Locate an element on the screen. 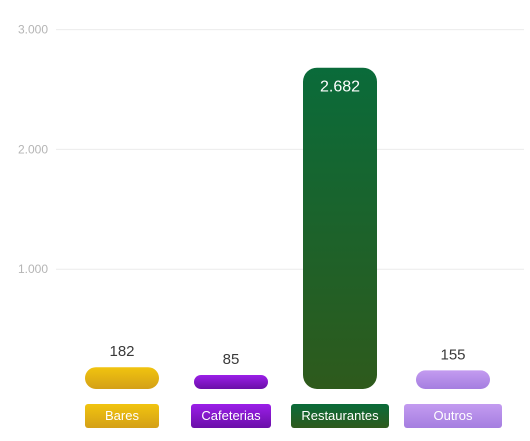 The height and width of the screenshot is (441, 530). y-tick-label: 1.000 is located at coordinates (33, 269).